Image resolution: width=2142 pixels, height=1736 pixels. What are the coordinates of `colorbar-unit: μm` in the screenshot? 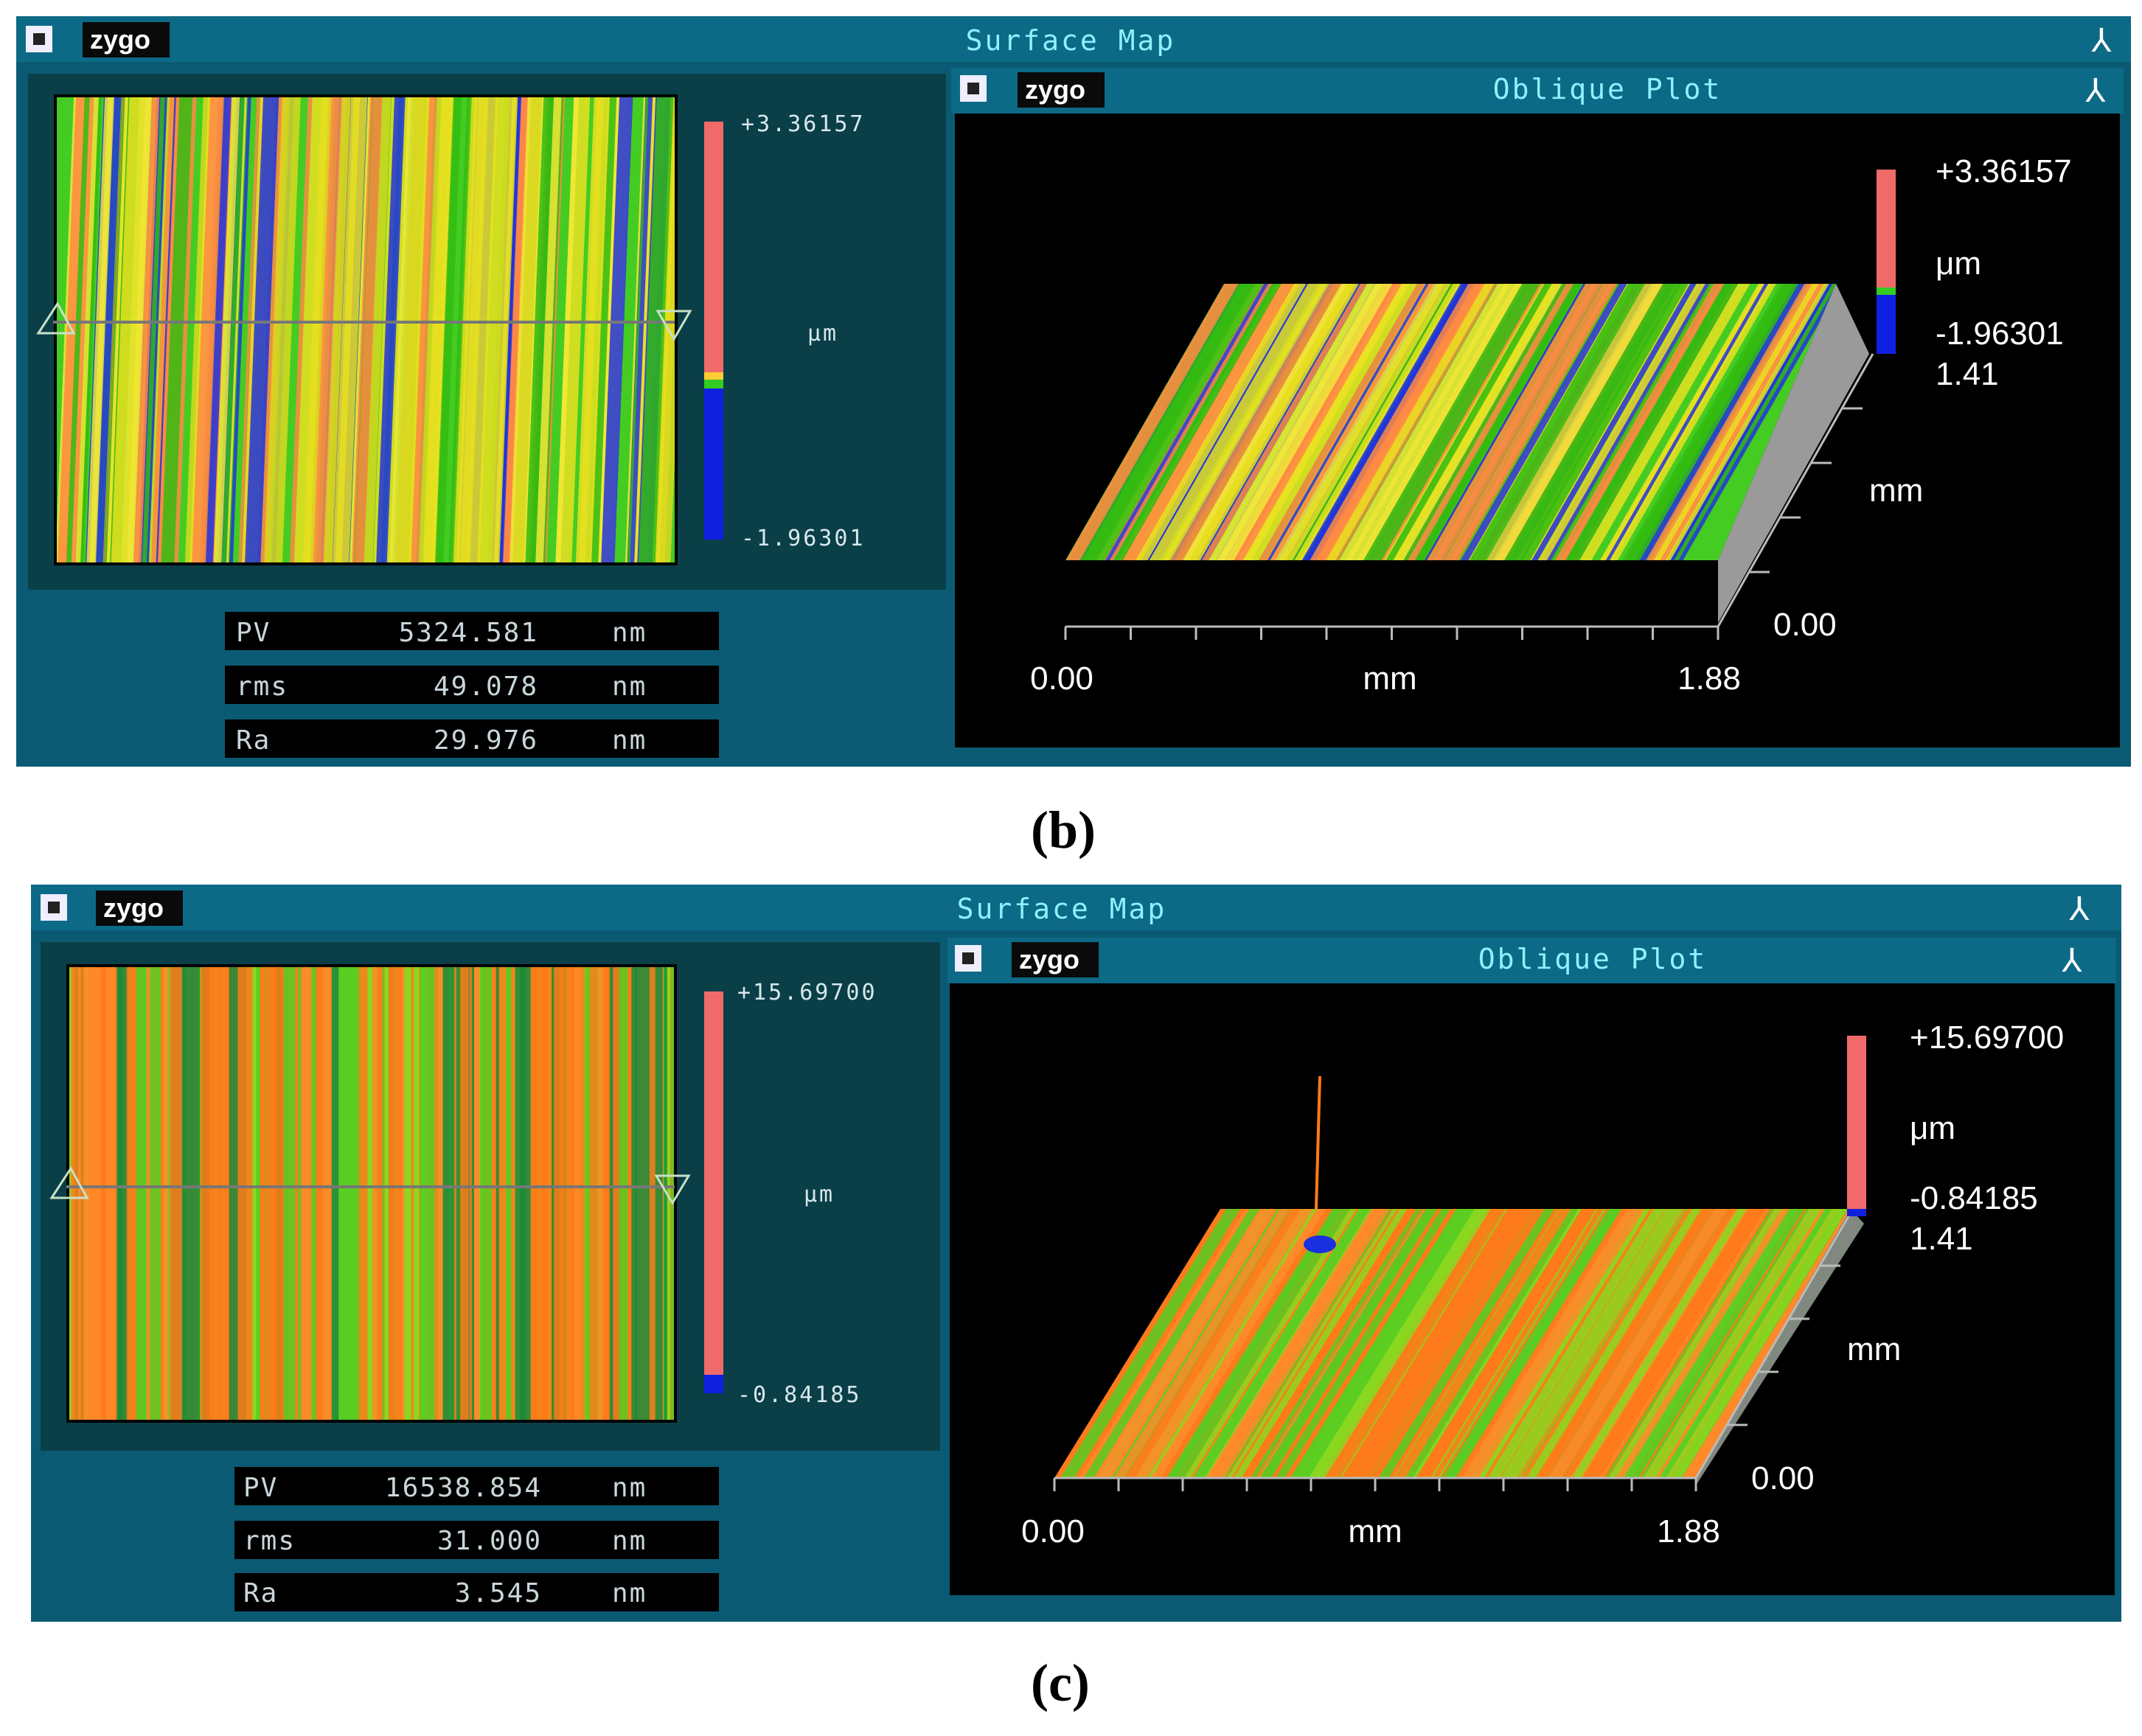 It's located at (819, 1194).